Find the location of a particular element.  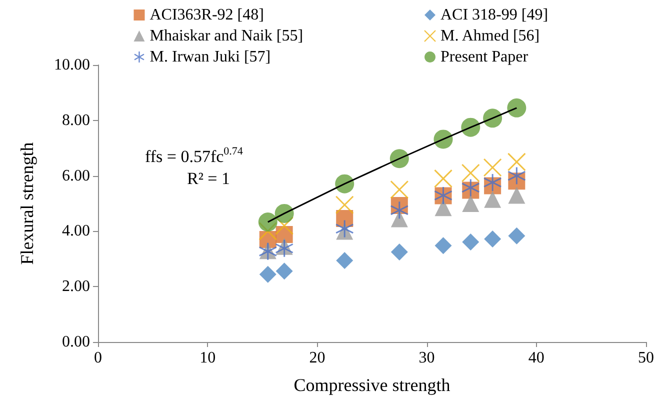

x-tick-label: 10 is located at coordinates (208, 358).